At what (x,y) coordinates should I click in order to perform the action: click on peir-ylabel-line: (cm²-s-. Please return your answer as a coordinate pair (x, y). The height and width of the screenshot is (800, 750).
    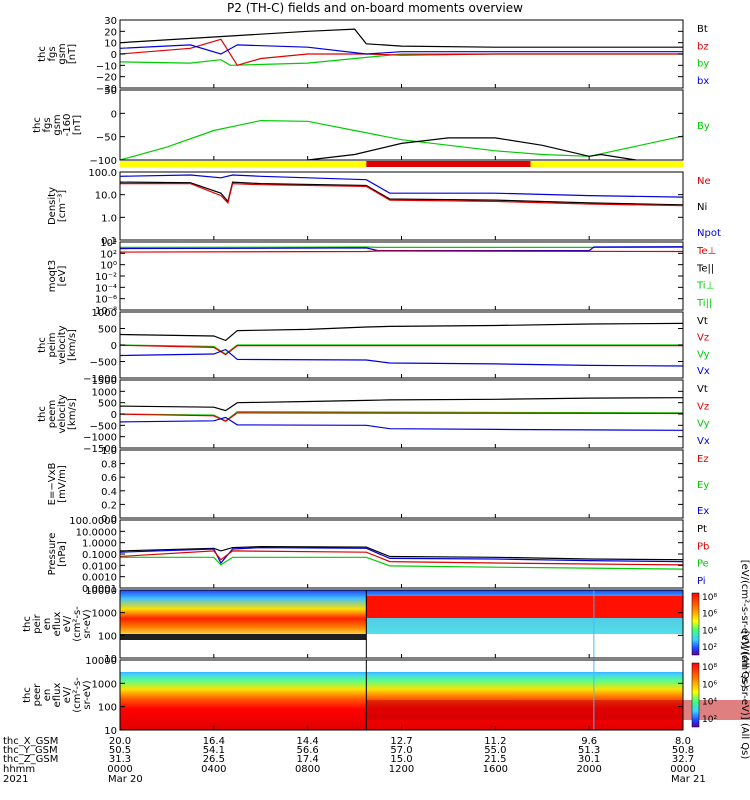
    Looking at the image, I should click on (77, 624).